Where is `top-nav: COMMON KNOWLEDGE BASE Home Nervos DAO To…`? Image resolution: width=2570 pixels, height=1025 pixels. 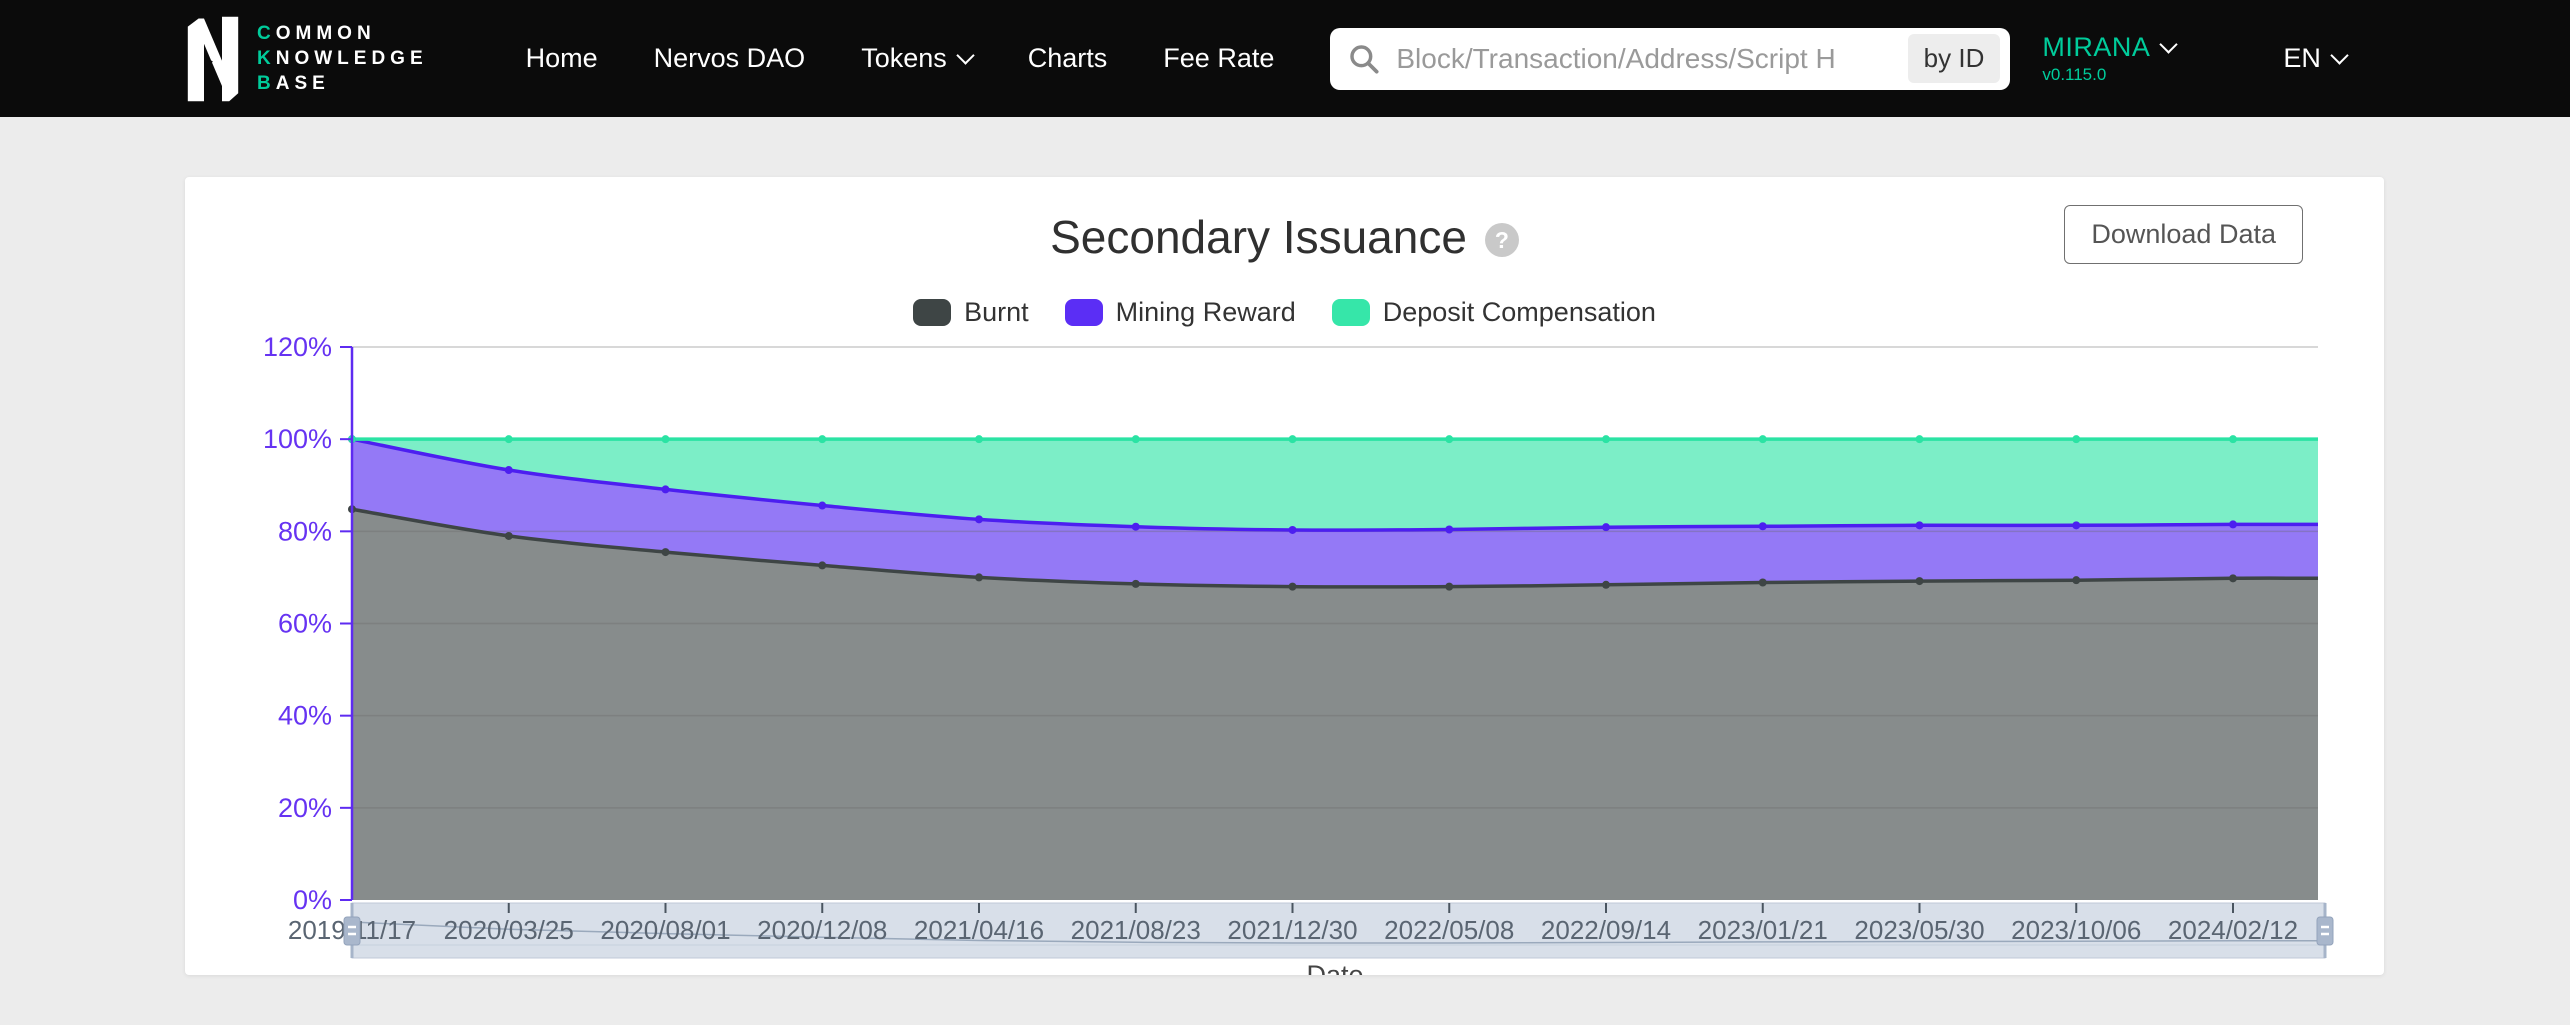 top-nav: COMMON KNOWLEDGE BASE Home Nervos DAO To… is located at coordinates (1285, 58).